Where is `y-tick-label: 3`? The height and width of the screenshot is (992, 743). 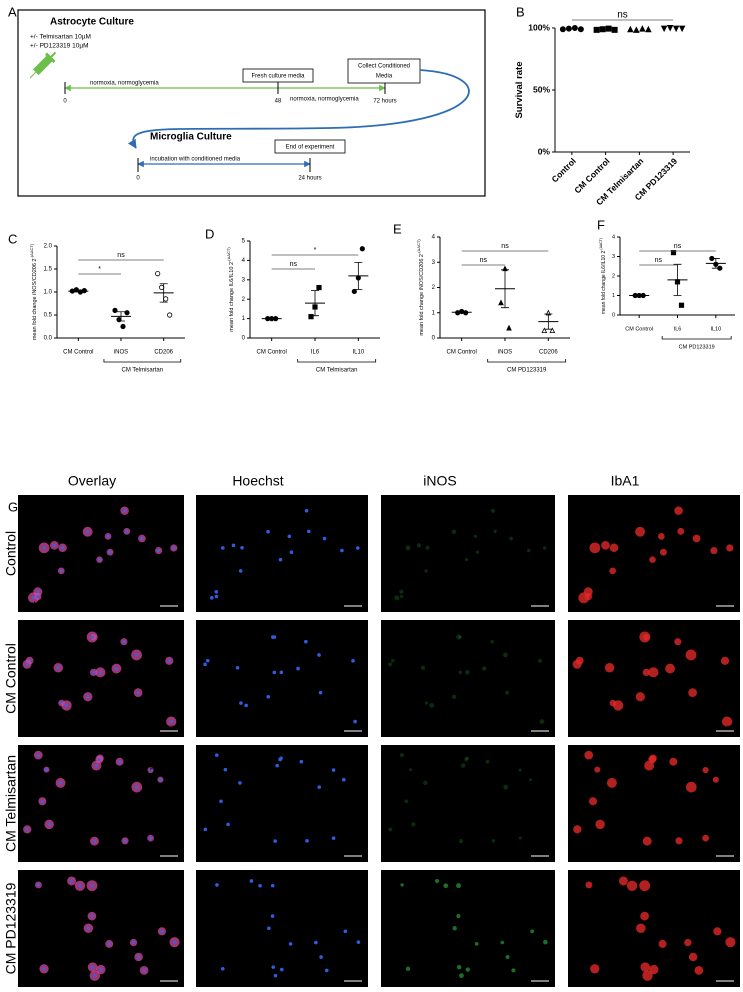 y-tick-label: 3 is located at coordinates (244, 280).